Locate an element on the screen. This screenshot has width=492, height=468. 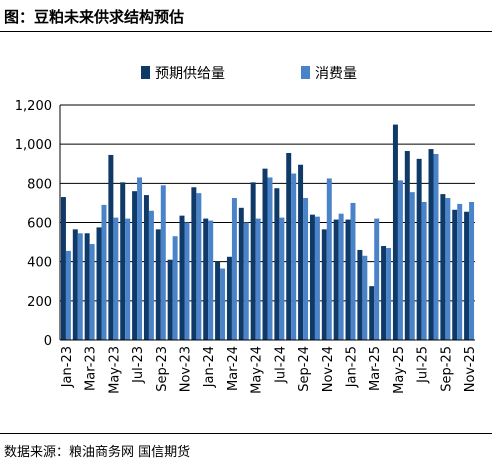
x-tick-label: Jul-24 is located at coordinates (280, 365).